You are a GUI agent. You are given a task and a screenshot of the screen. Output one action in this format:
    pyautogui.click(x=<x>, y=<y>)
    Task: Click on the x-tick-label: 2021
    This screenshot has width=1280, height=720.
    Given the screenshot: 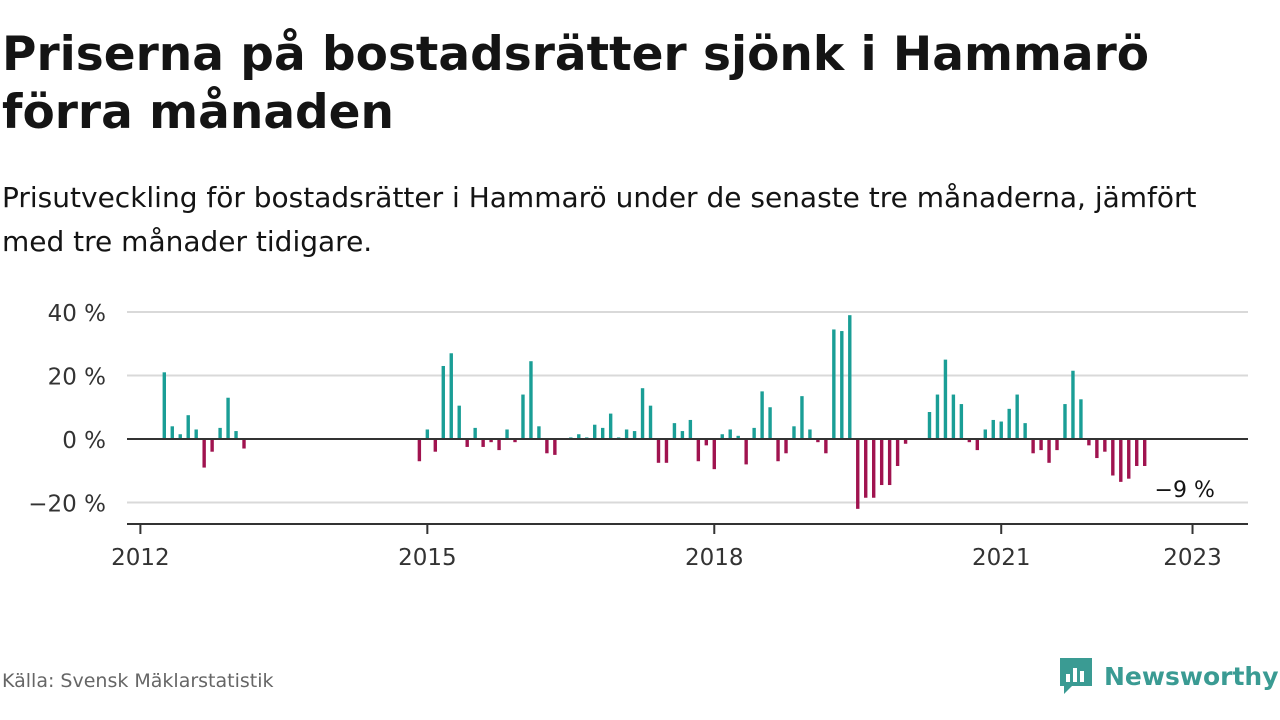 What is the action you would take?
    pyautogui.click(x=1001, y=558)
    